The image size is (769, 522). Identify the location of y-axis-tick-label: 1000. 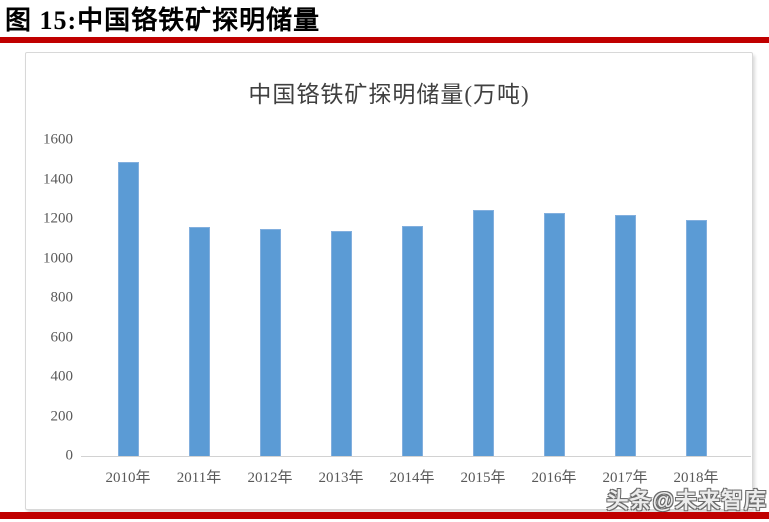
(58, 258).